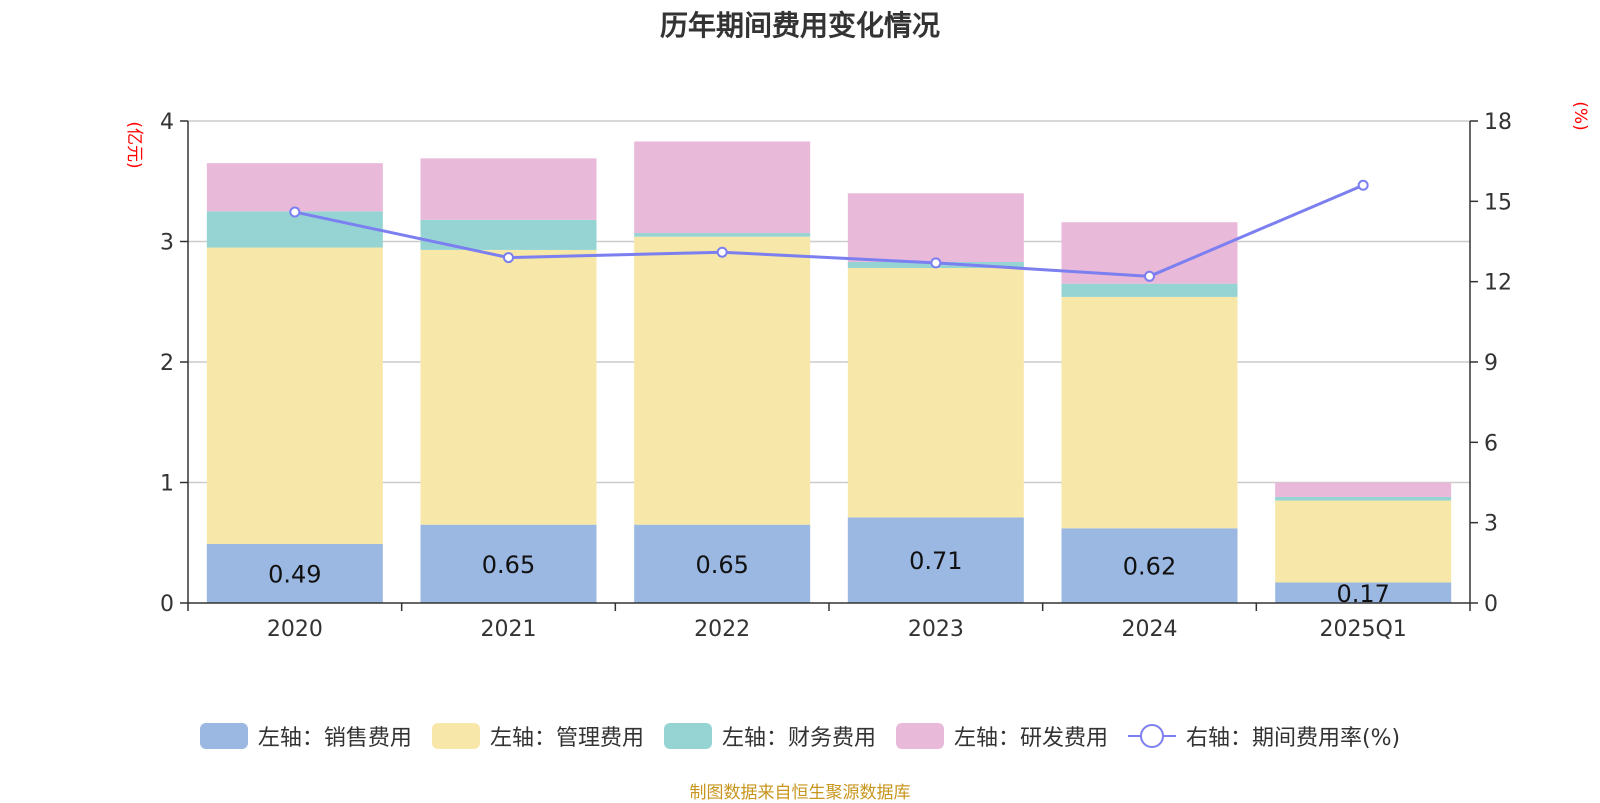 The image size is (1600, 803). Describe the element at coordinates (1491, 363) in the screenshot. I see `right-tick-label: 9` at that location.